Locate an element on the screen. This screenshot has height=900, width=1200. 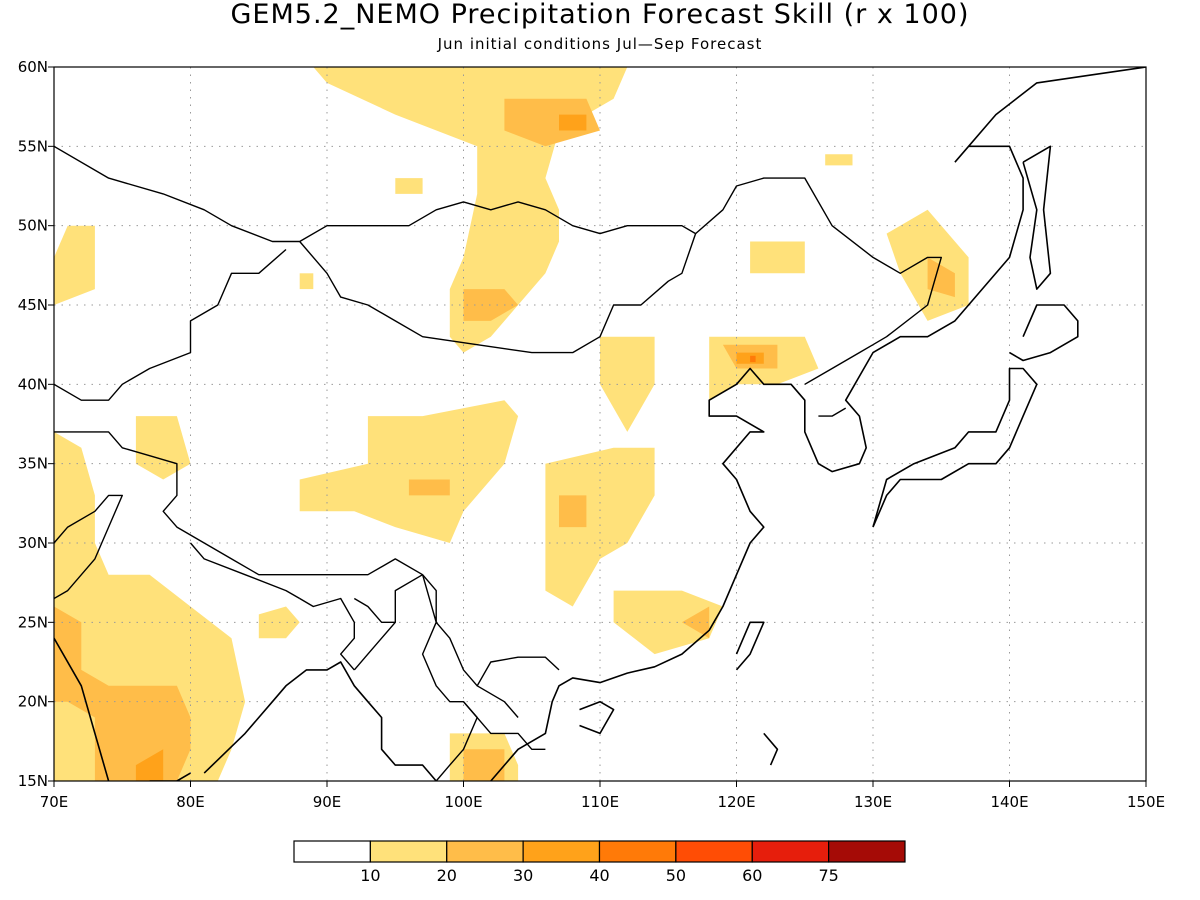
lat-tick-label: 40N is located at coordinates (33, 384).